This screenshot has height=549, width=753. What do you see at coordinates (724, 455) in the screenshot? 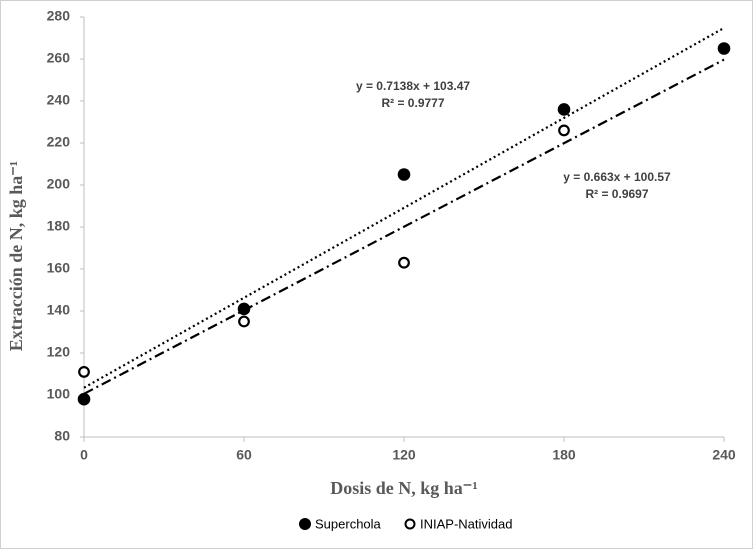
I see `x-tick-label: 240` at bounding box center [724, 455].